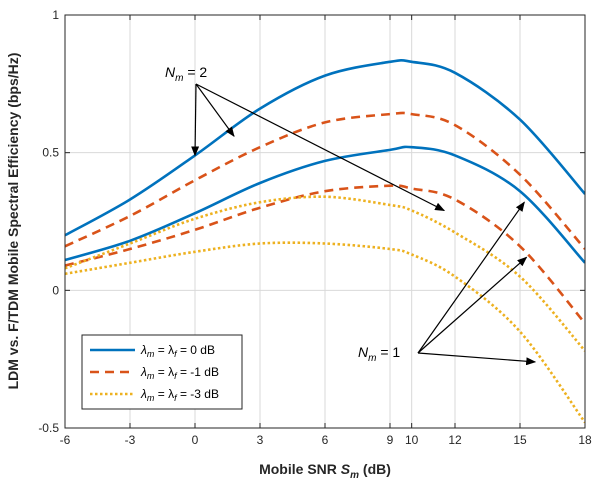 The height and width of the screenshot is (483, 593). Describe the element at coordinates (177, 351) in the screenshot. I see `legend-label: λm = λf = 0 dB` at that location.